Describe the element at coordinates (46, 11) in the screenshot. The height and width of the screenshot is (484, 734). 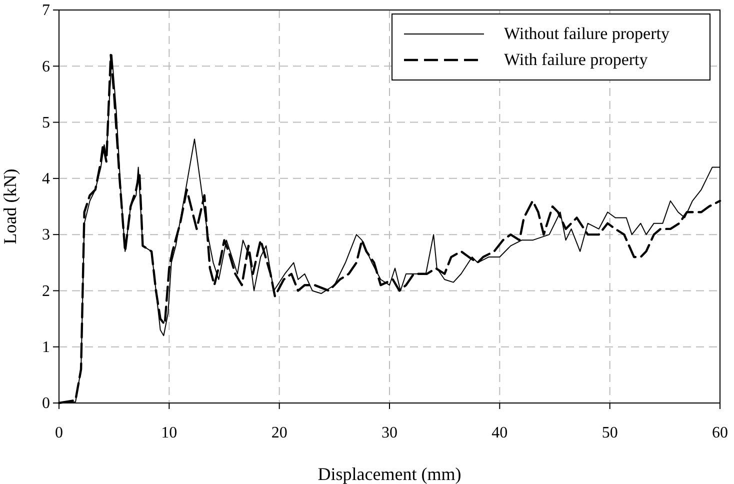
I see `y-tick-label: 7` at that location.